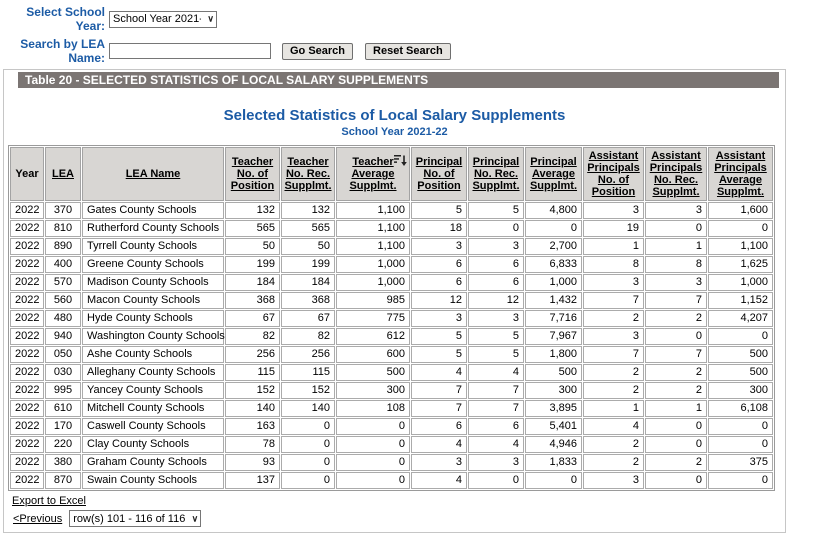 The width and height of the screenshot is (819, 533). What do you see at coordinates (553, 336) in the screenshot?
I see `cell-principal-average-supplmt: 7,967` at bounding box center [553, 336].